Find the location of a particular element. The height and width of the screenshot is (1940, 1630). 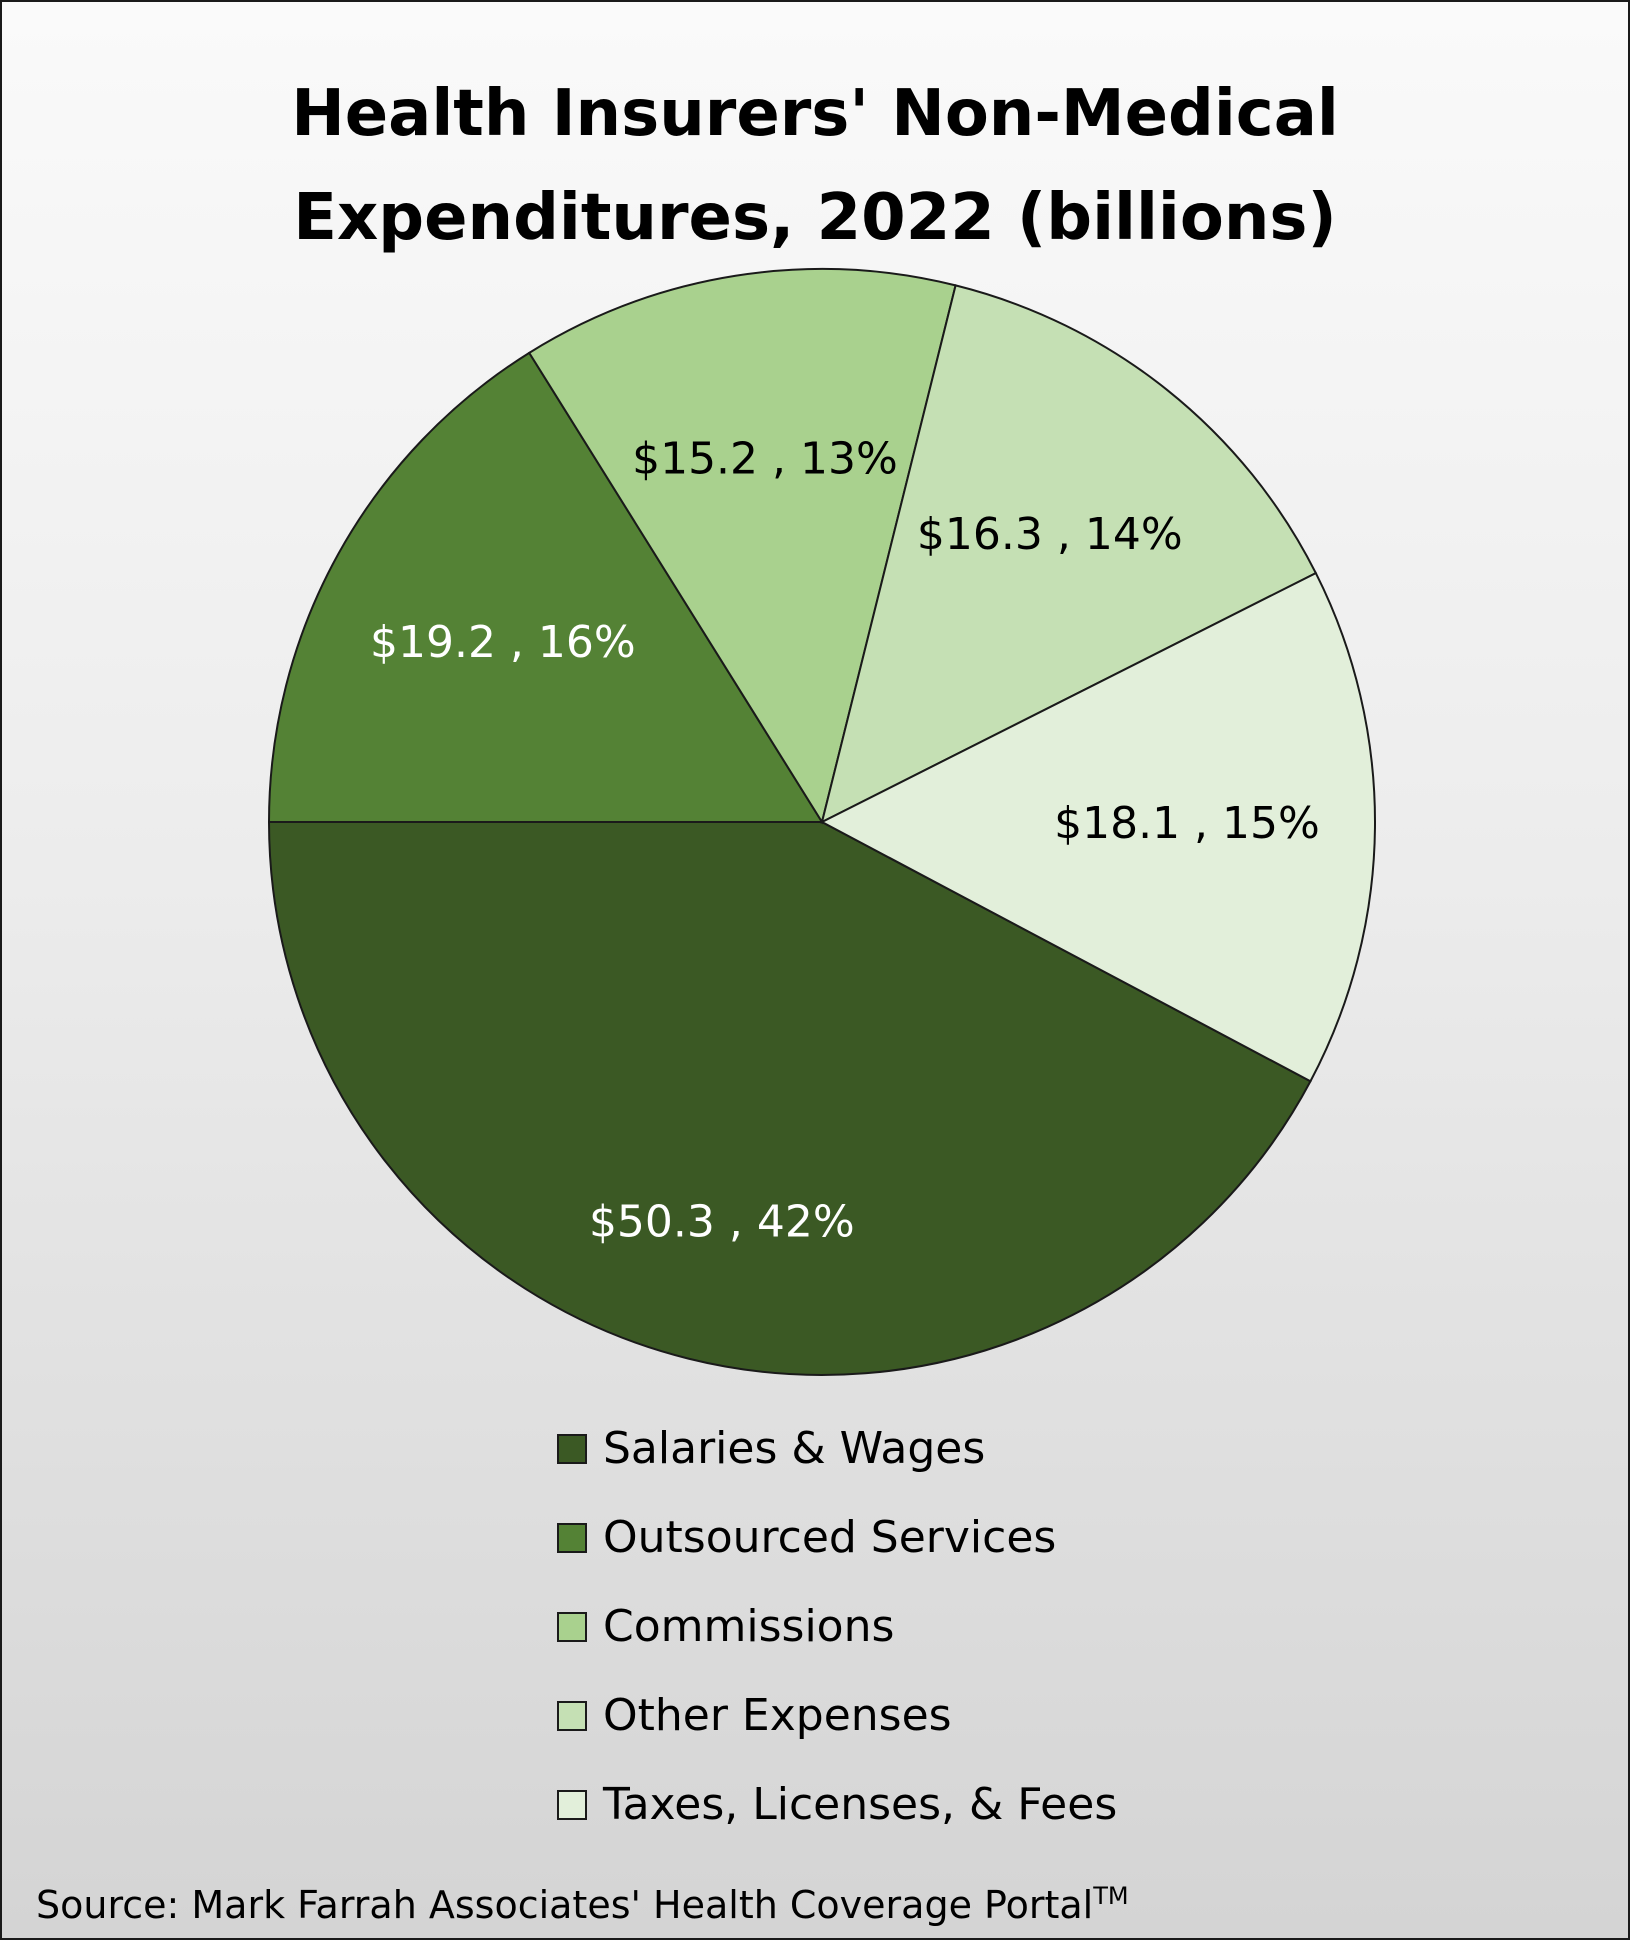

data-label: $15.2 , 13% is located at coordinates (765, 459).